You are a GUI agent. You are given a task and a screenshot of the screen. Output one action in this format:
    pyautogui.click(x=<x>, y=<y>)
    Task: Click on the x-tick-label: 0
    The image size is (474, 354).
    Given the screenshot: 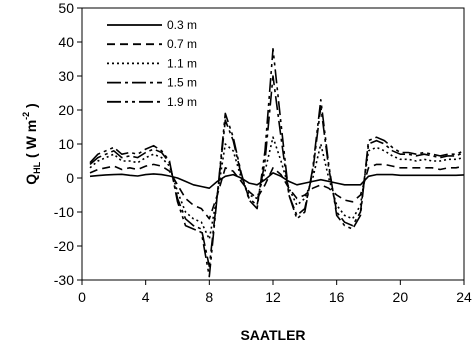 What is the action you would take?
    pyautogui.click(x=82, y=297)
    